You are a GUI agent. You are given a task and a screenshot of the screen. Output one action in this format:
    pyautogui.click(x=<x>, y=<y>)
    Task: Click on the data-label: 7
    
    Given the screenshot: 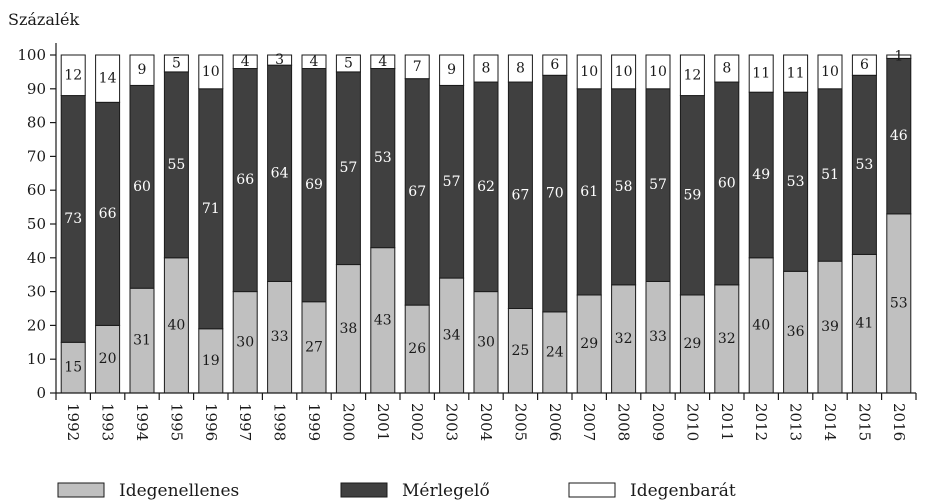 What is the action you would take?
    pyautogui.click(x=417, y=67)
    